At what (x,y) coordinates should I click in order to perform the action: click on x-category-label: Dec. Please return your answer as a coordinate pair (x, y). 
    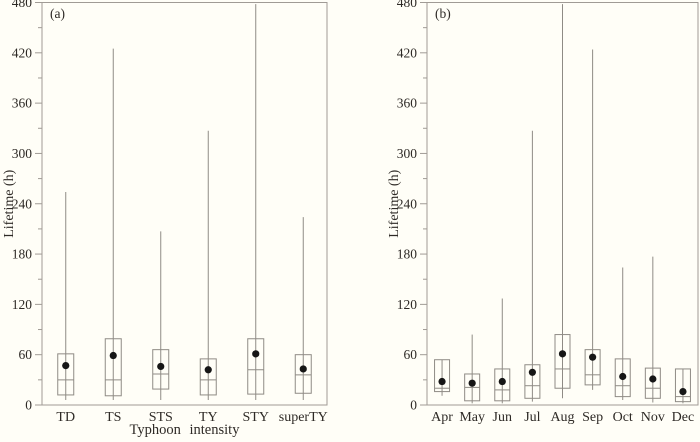
    Looking at the image, I should click on (683, 417).